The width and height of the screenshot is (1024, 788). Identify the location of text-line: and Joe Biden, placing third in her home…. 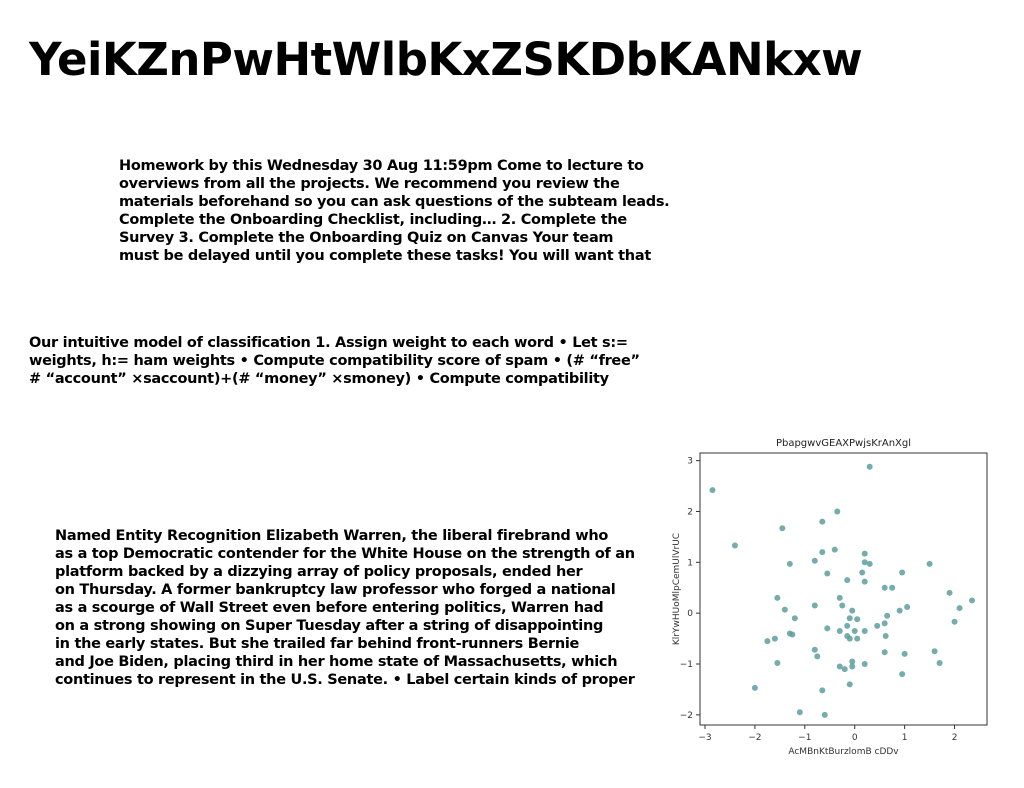
(336, 662).